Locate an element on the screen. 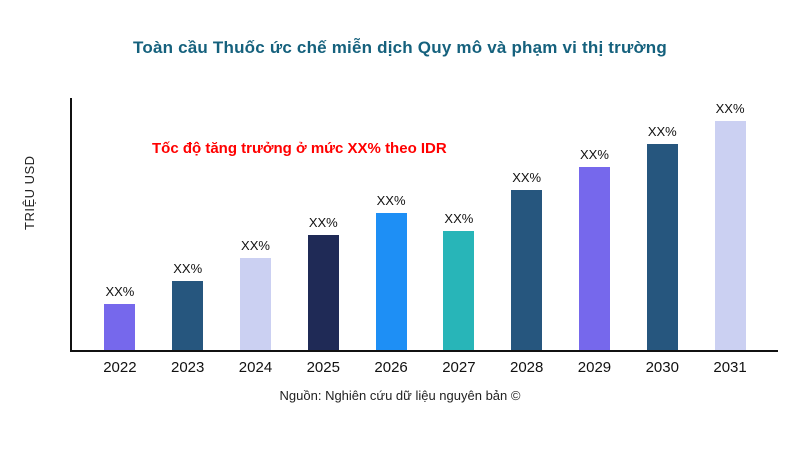  x-tick-label-2027: 2027 is located at coordinates (459, 367).